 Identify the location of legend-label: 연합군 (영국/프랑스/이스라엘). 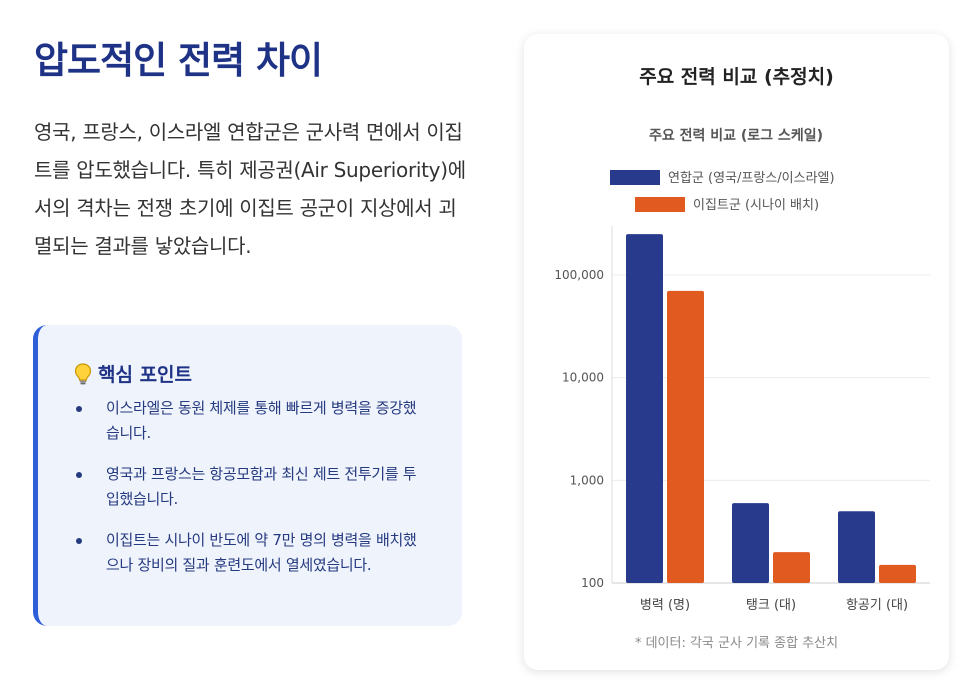
(751, 178).